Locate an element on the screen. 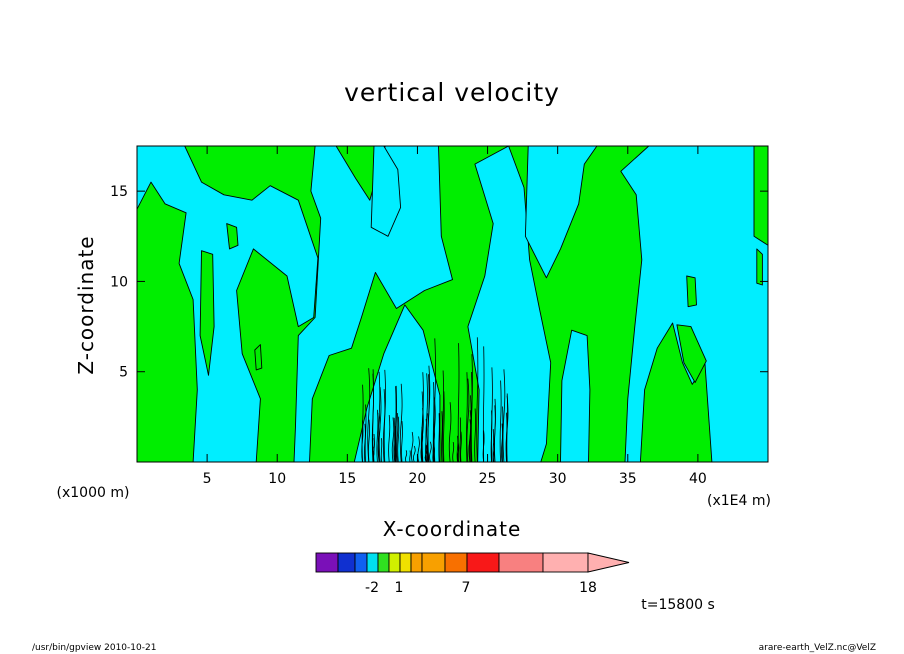 The width and height of the screenshot is (904, 654). colorbar is located at coordinates (472, 562).